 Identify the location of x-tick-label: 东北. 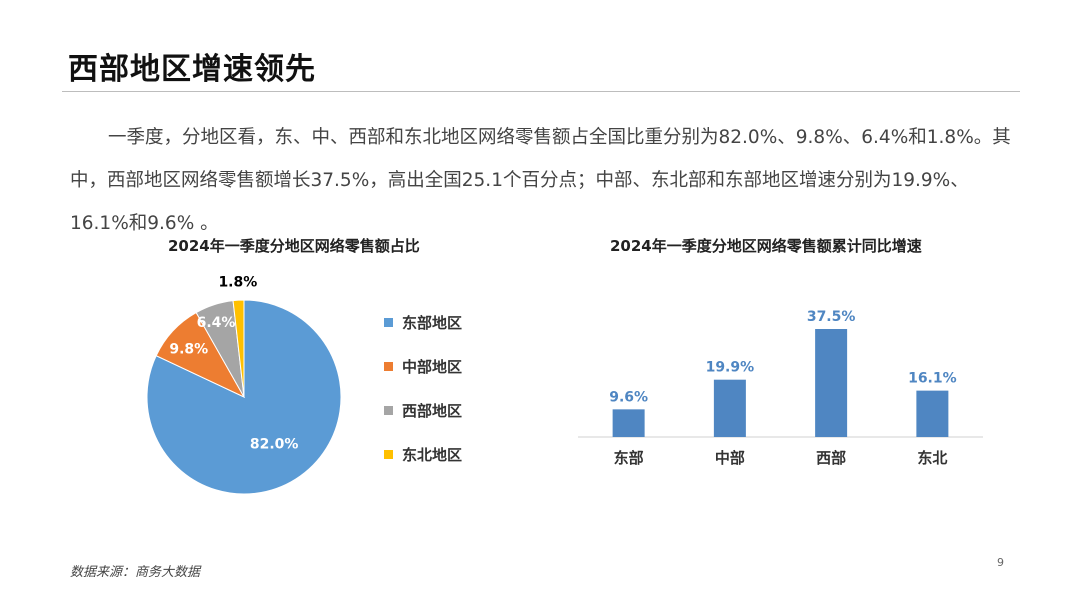
(932, 458).